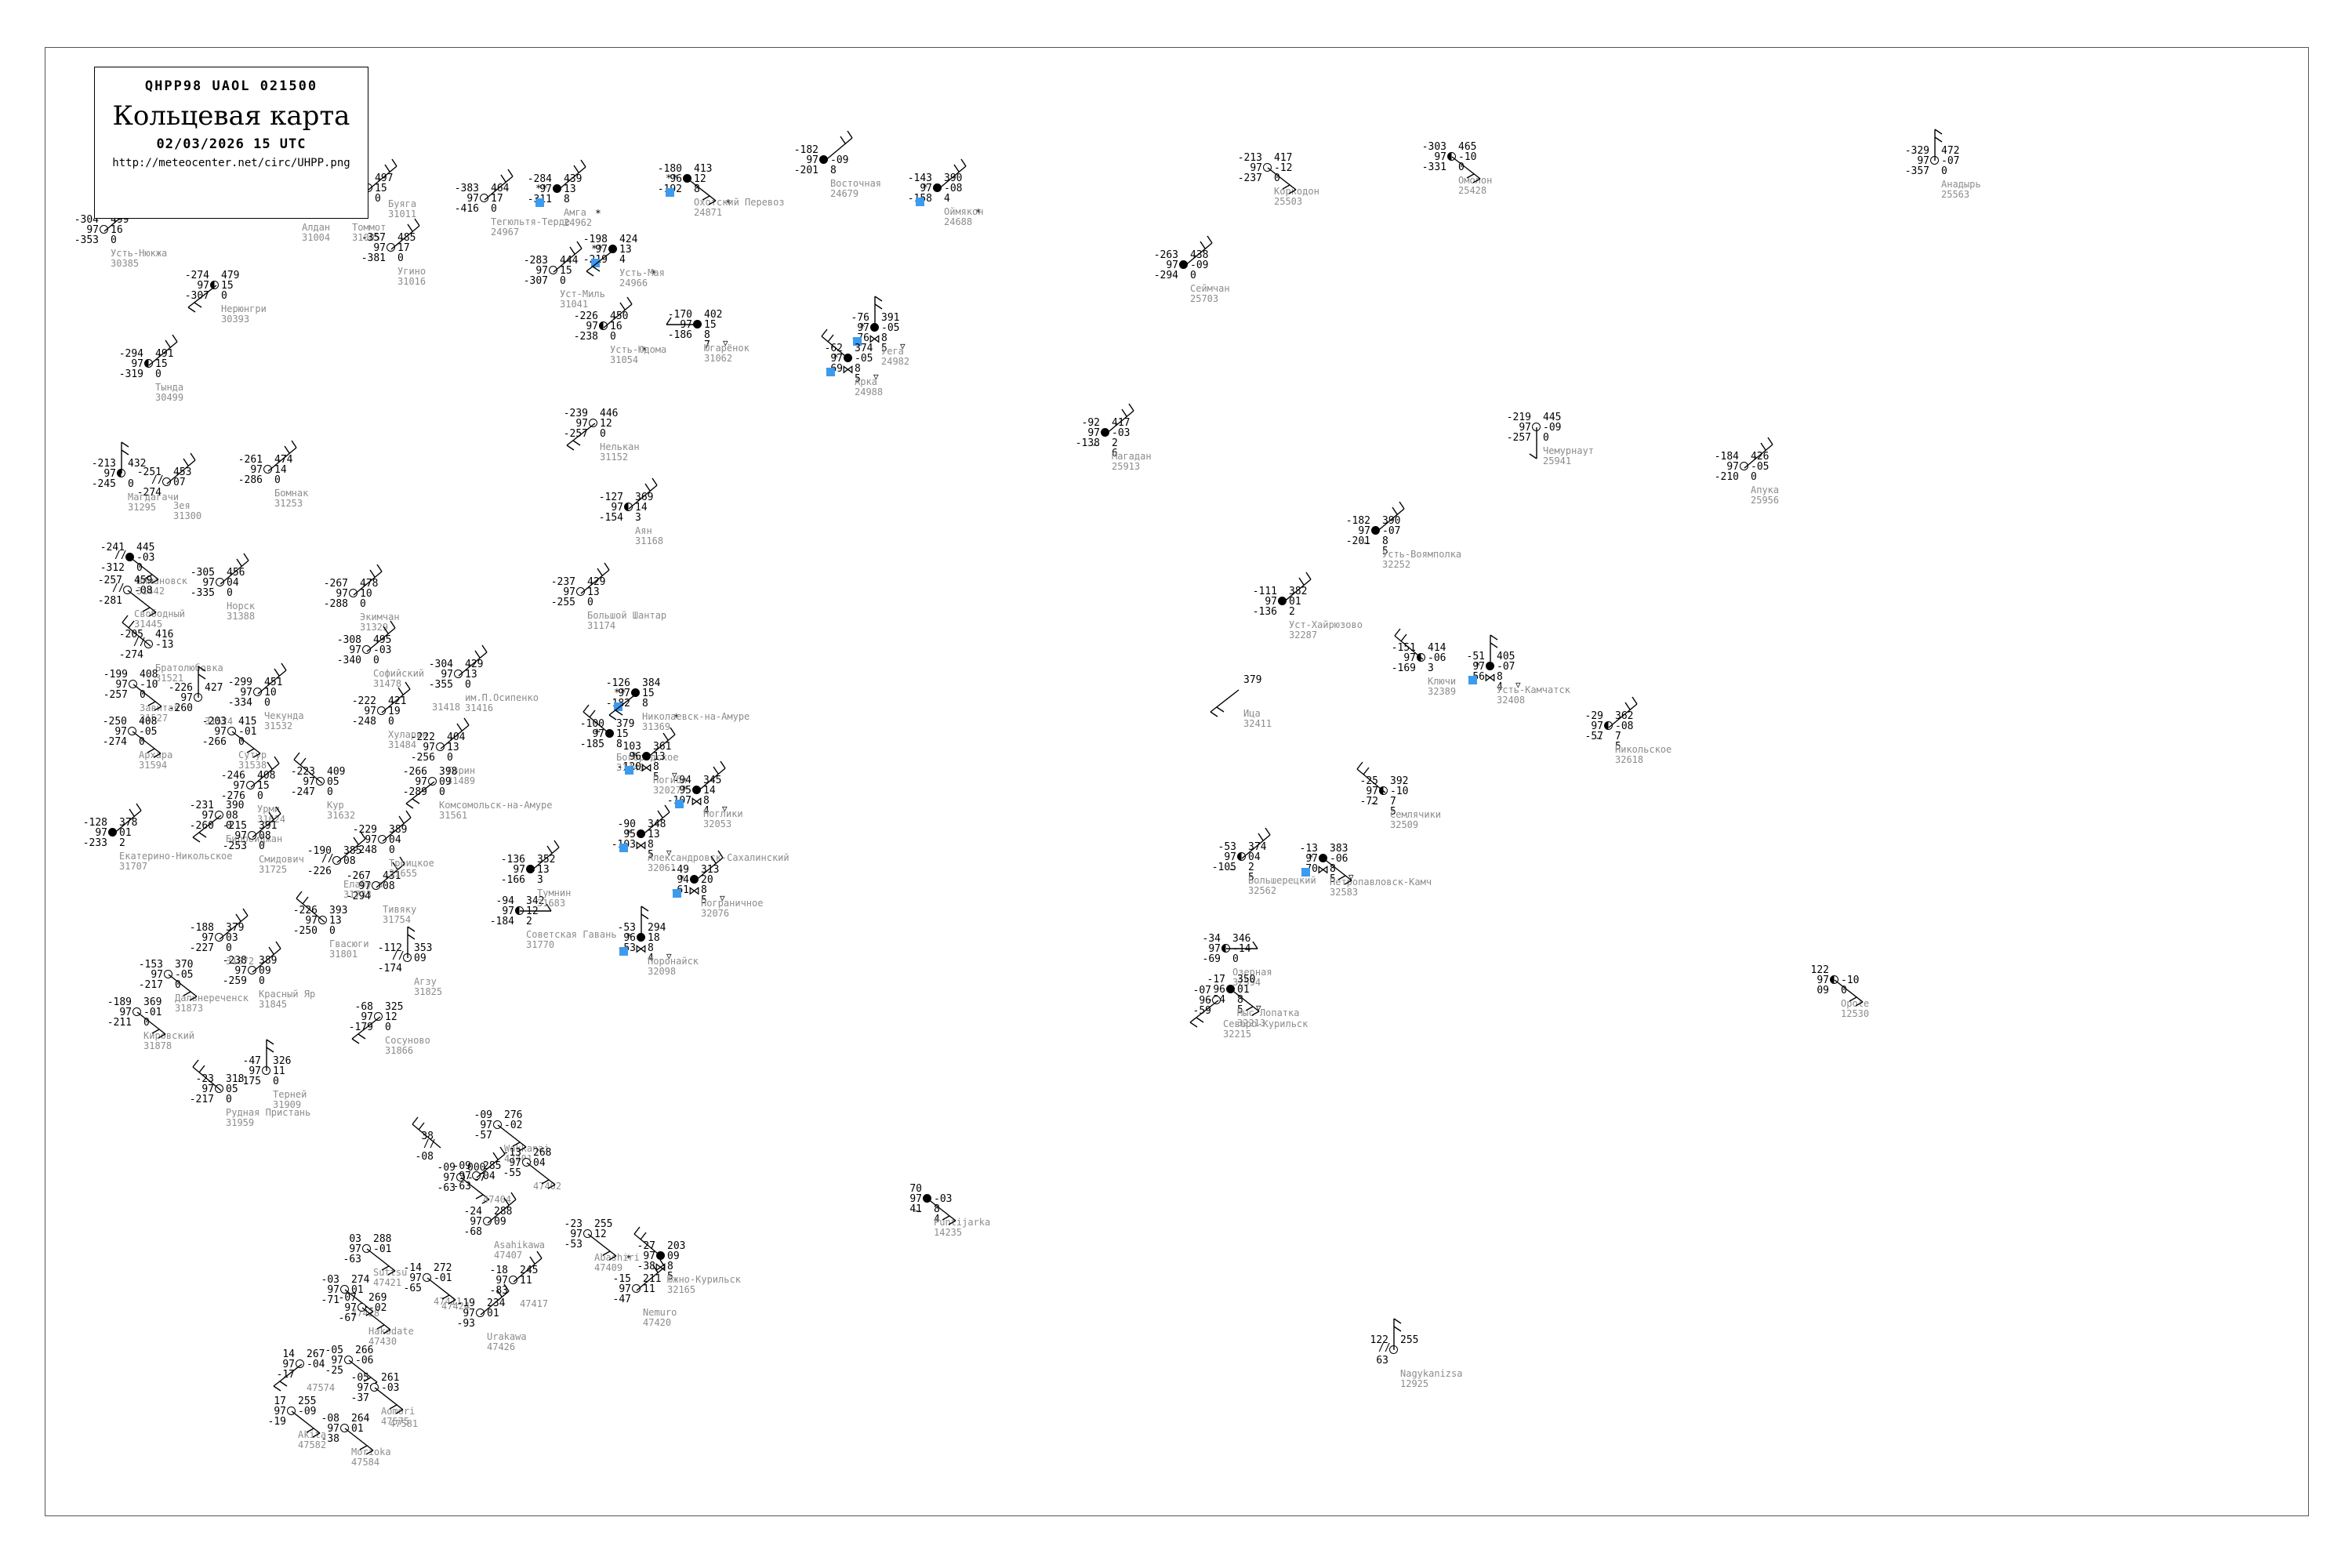  I want to click on station-label: Угино 31016, so click(411, 276).